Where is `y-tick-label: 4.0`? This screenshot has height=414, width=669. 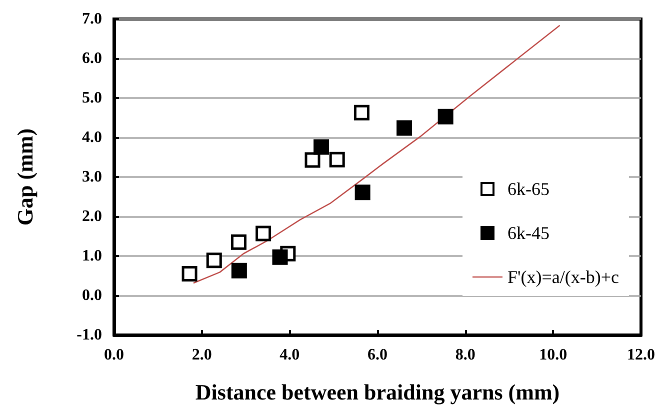
y-tick-label: 4.0 is located at coordinates (92, 137).